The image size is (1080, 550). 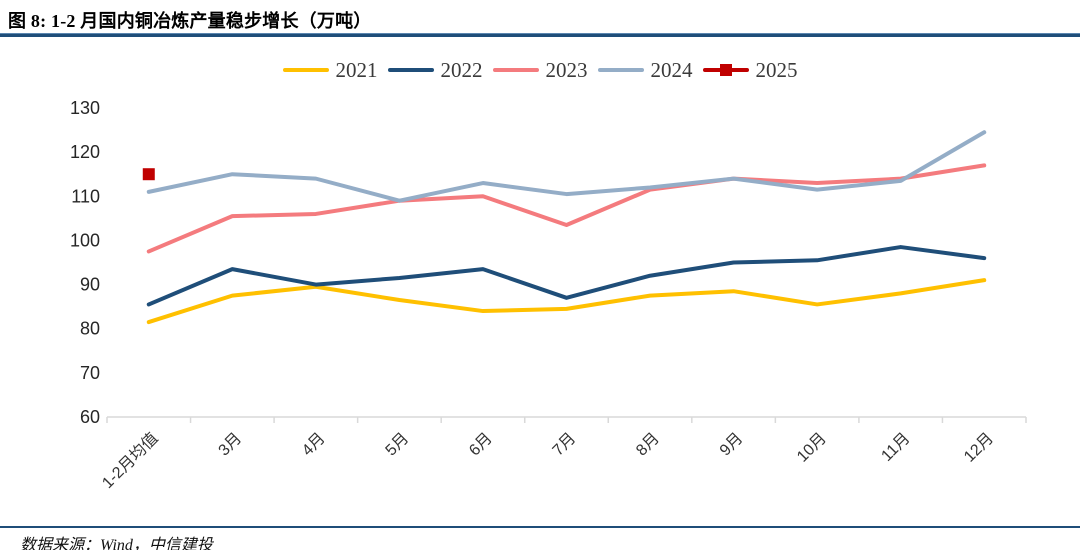 What do you see at coordinates (190, 21) in the screenshot?
I see `chart-title: 图 8: 1-2 月国内铜冶炼产量稳步增长（万吨）` at bounding box center [190, 21].